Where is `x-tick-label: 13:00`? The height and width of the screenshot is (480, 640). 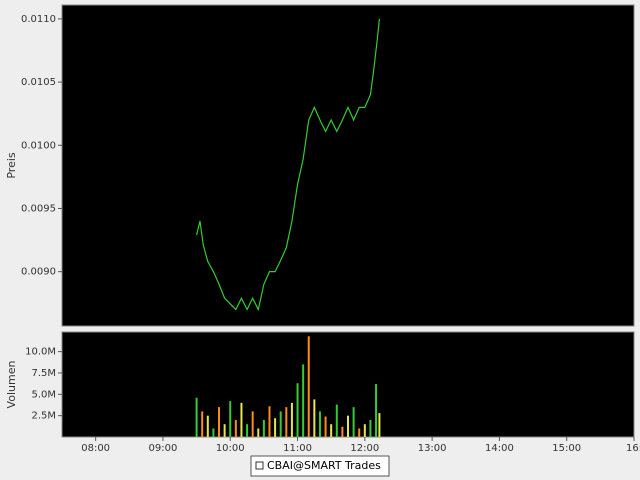
x-tick-label: 13:00 is located at coordinates (432, 448).